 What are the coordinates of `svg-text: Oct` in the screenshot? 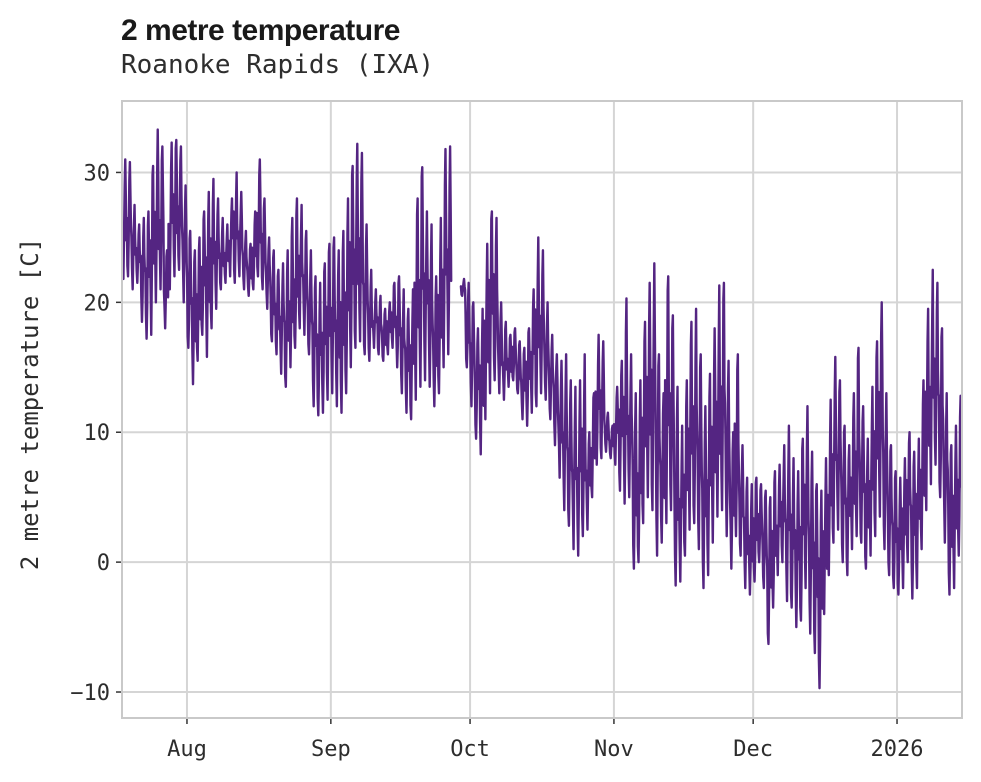 It's located at (470, 749).